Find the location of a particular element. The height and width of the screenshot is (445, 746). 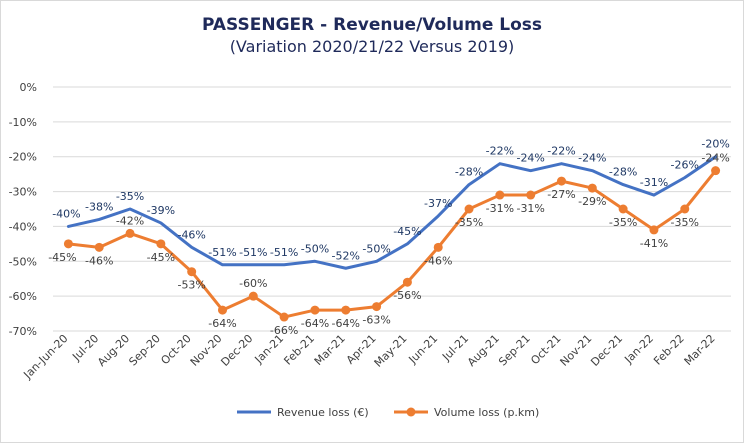

y-tick-label: -10% is located at coordinates (23, 122).